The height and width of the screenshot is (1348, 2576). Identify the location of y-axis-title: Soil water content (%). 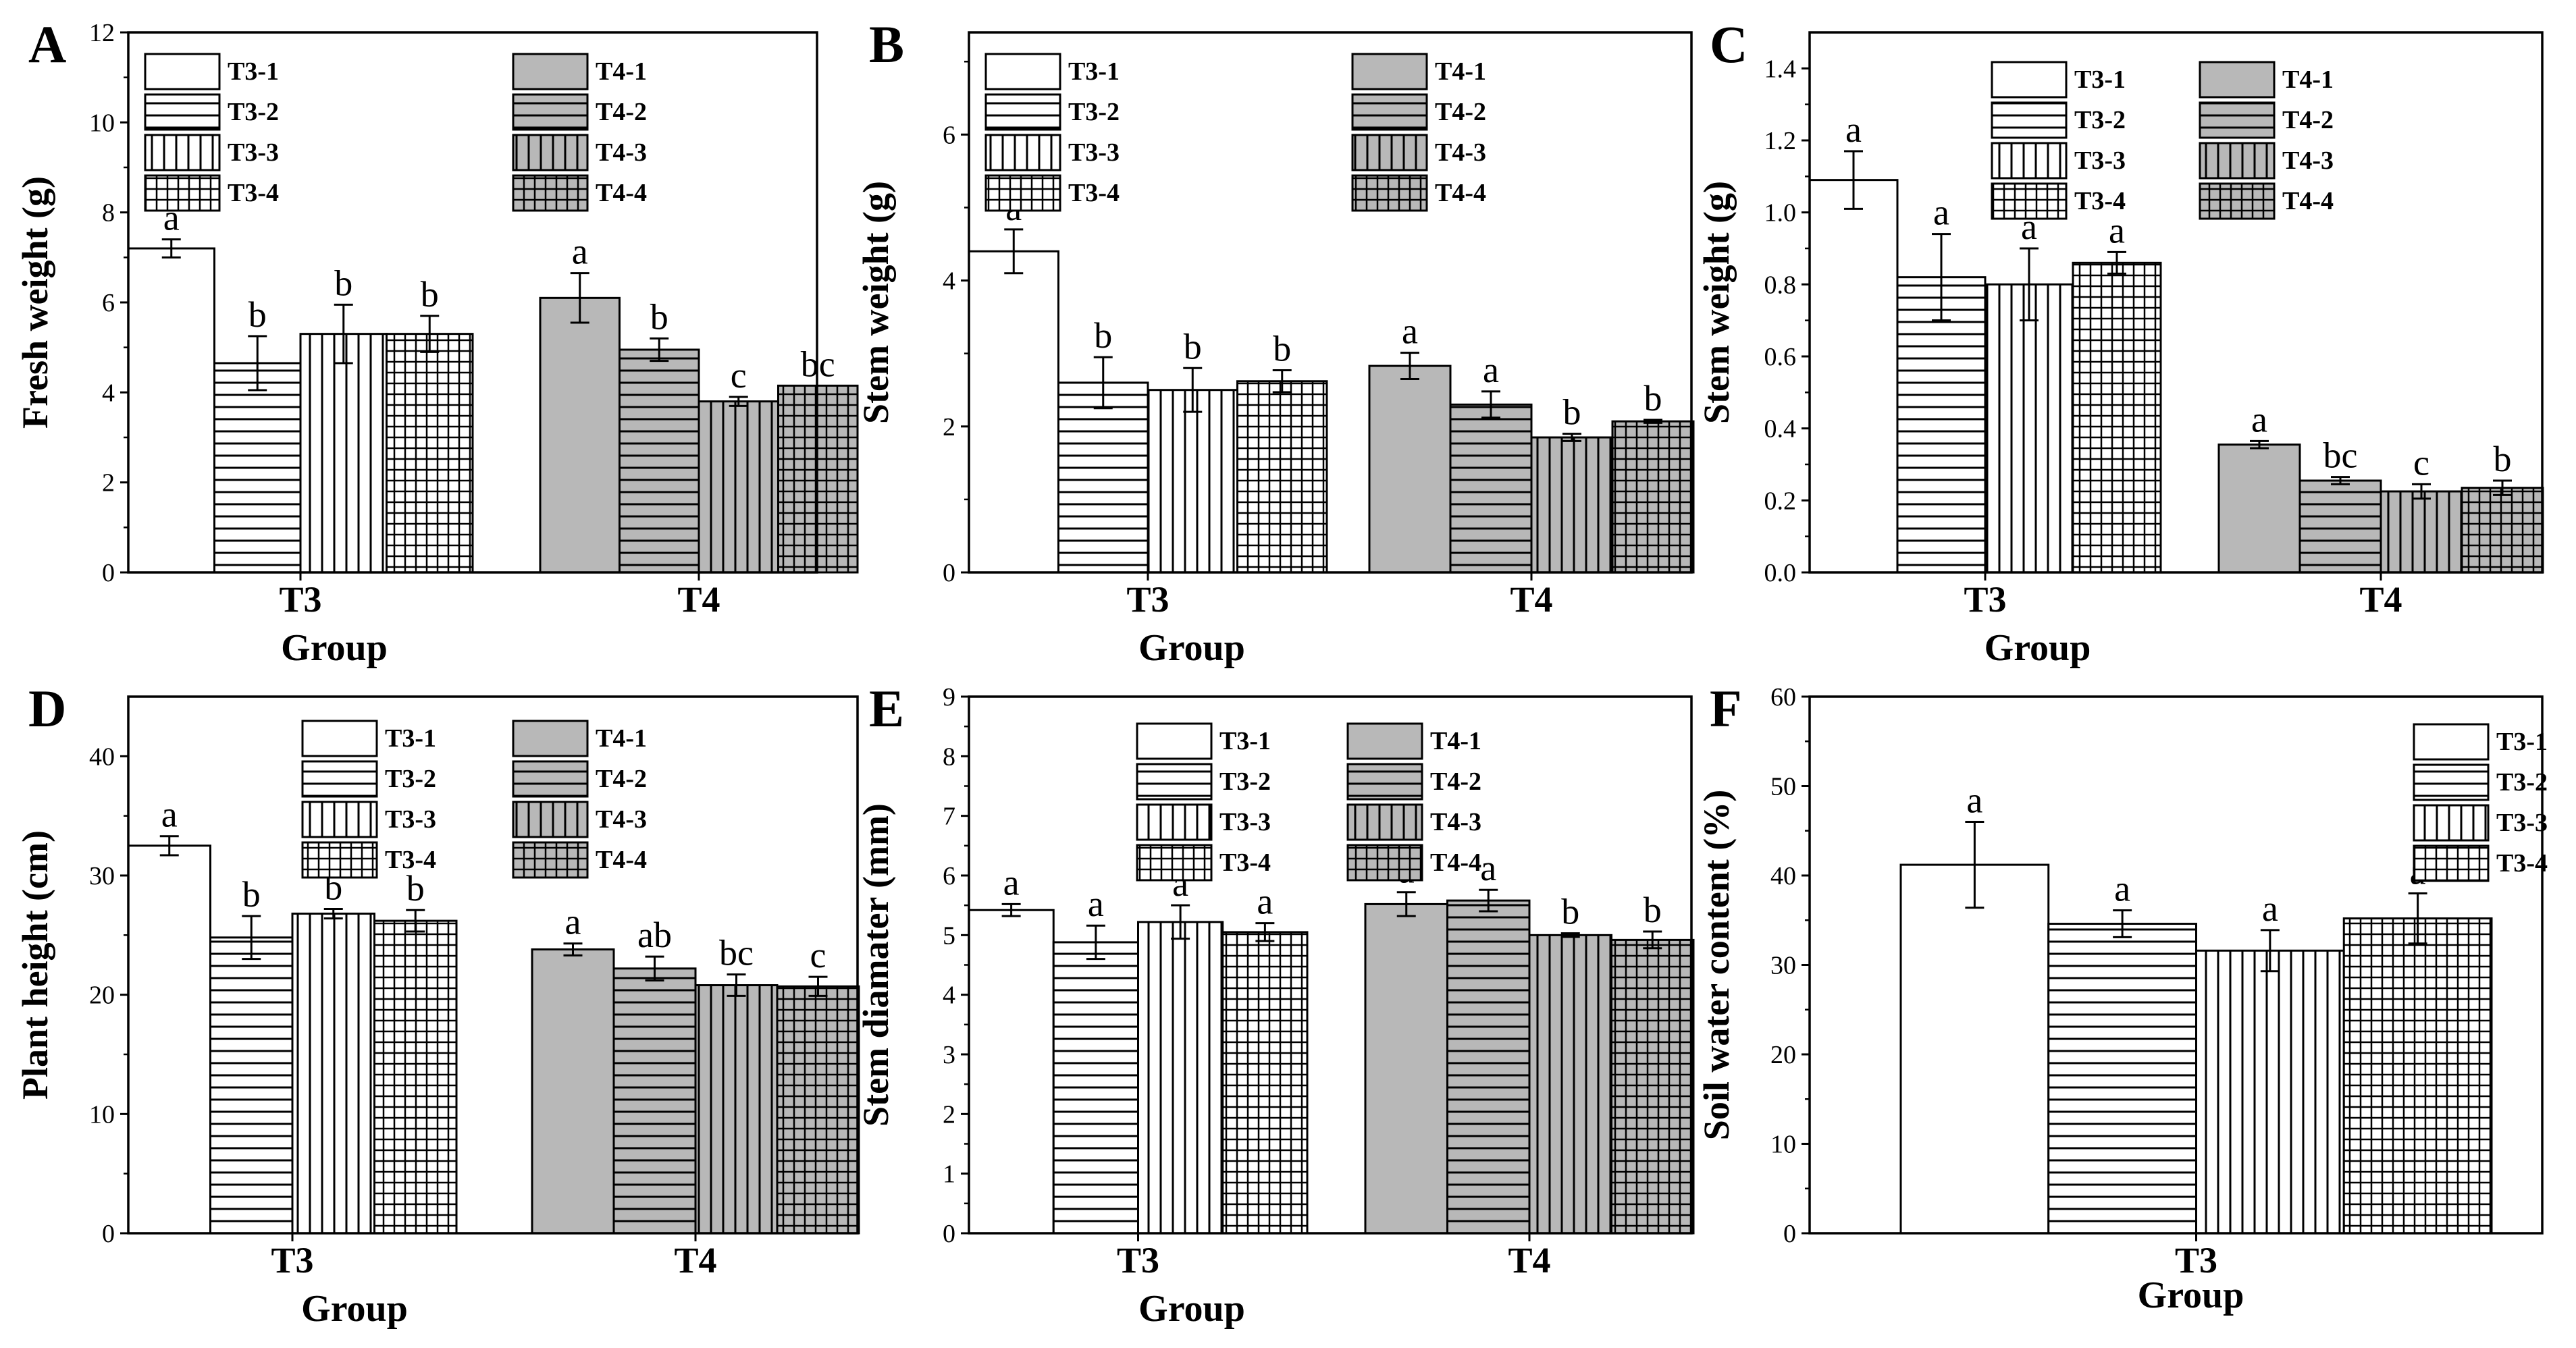
(1716, 965).